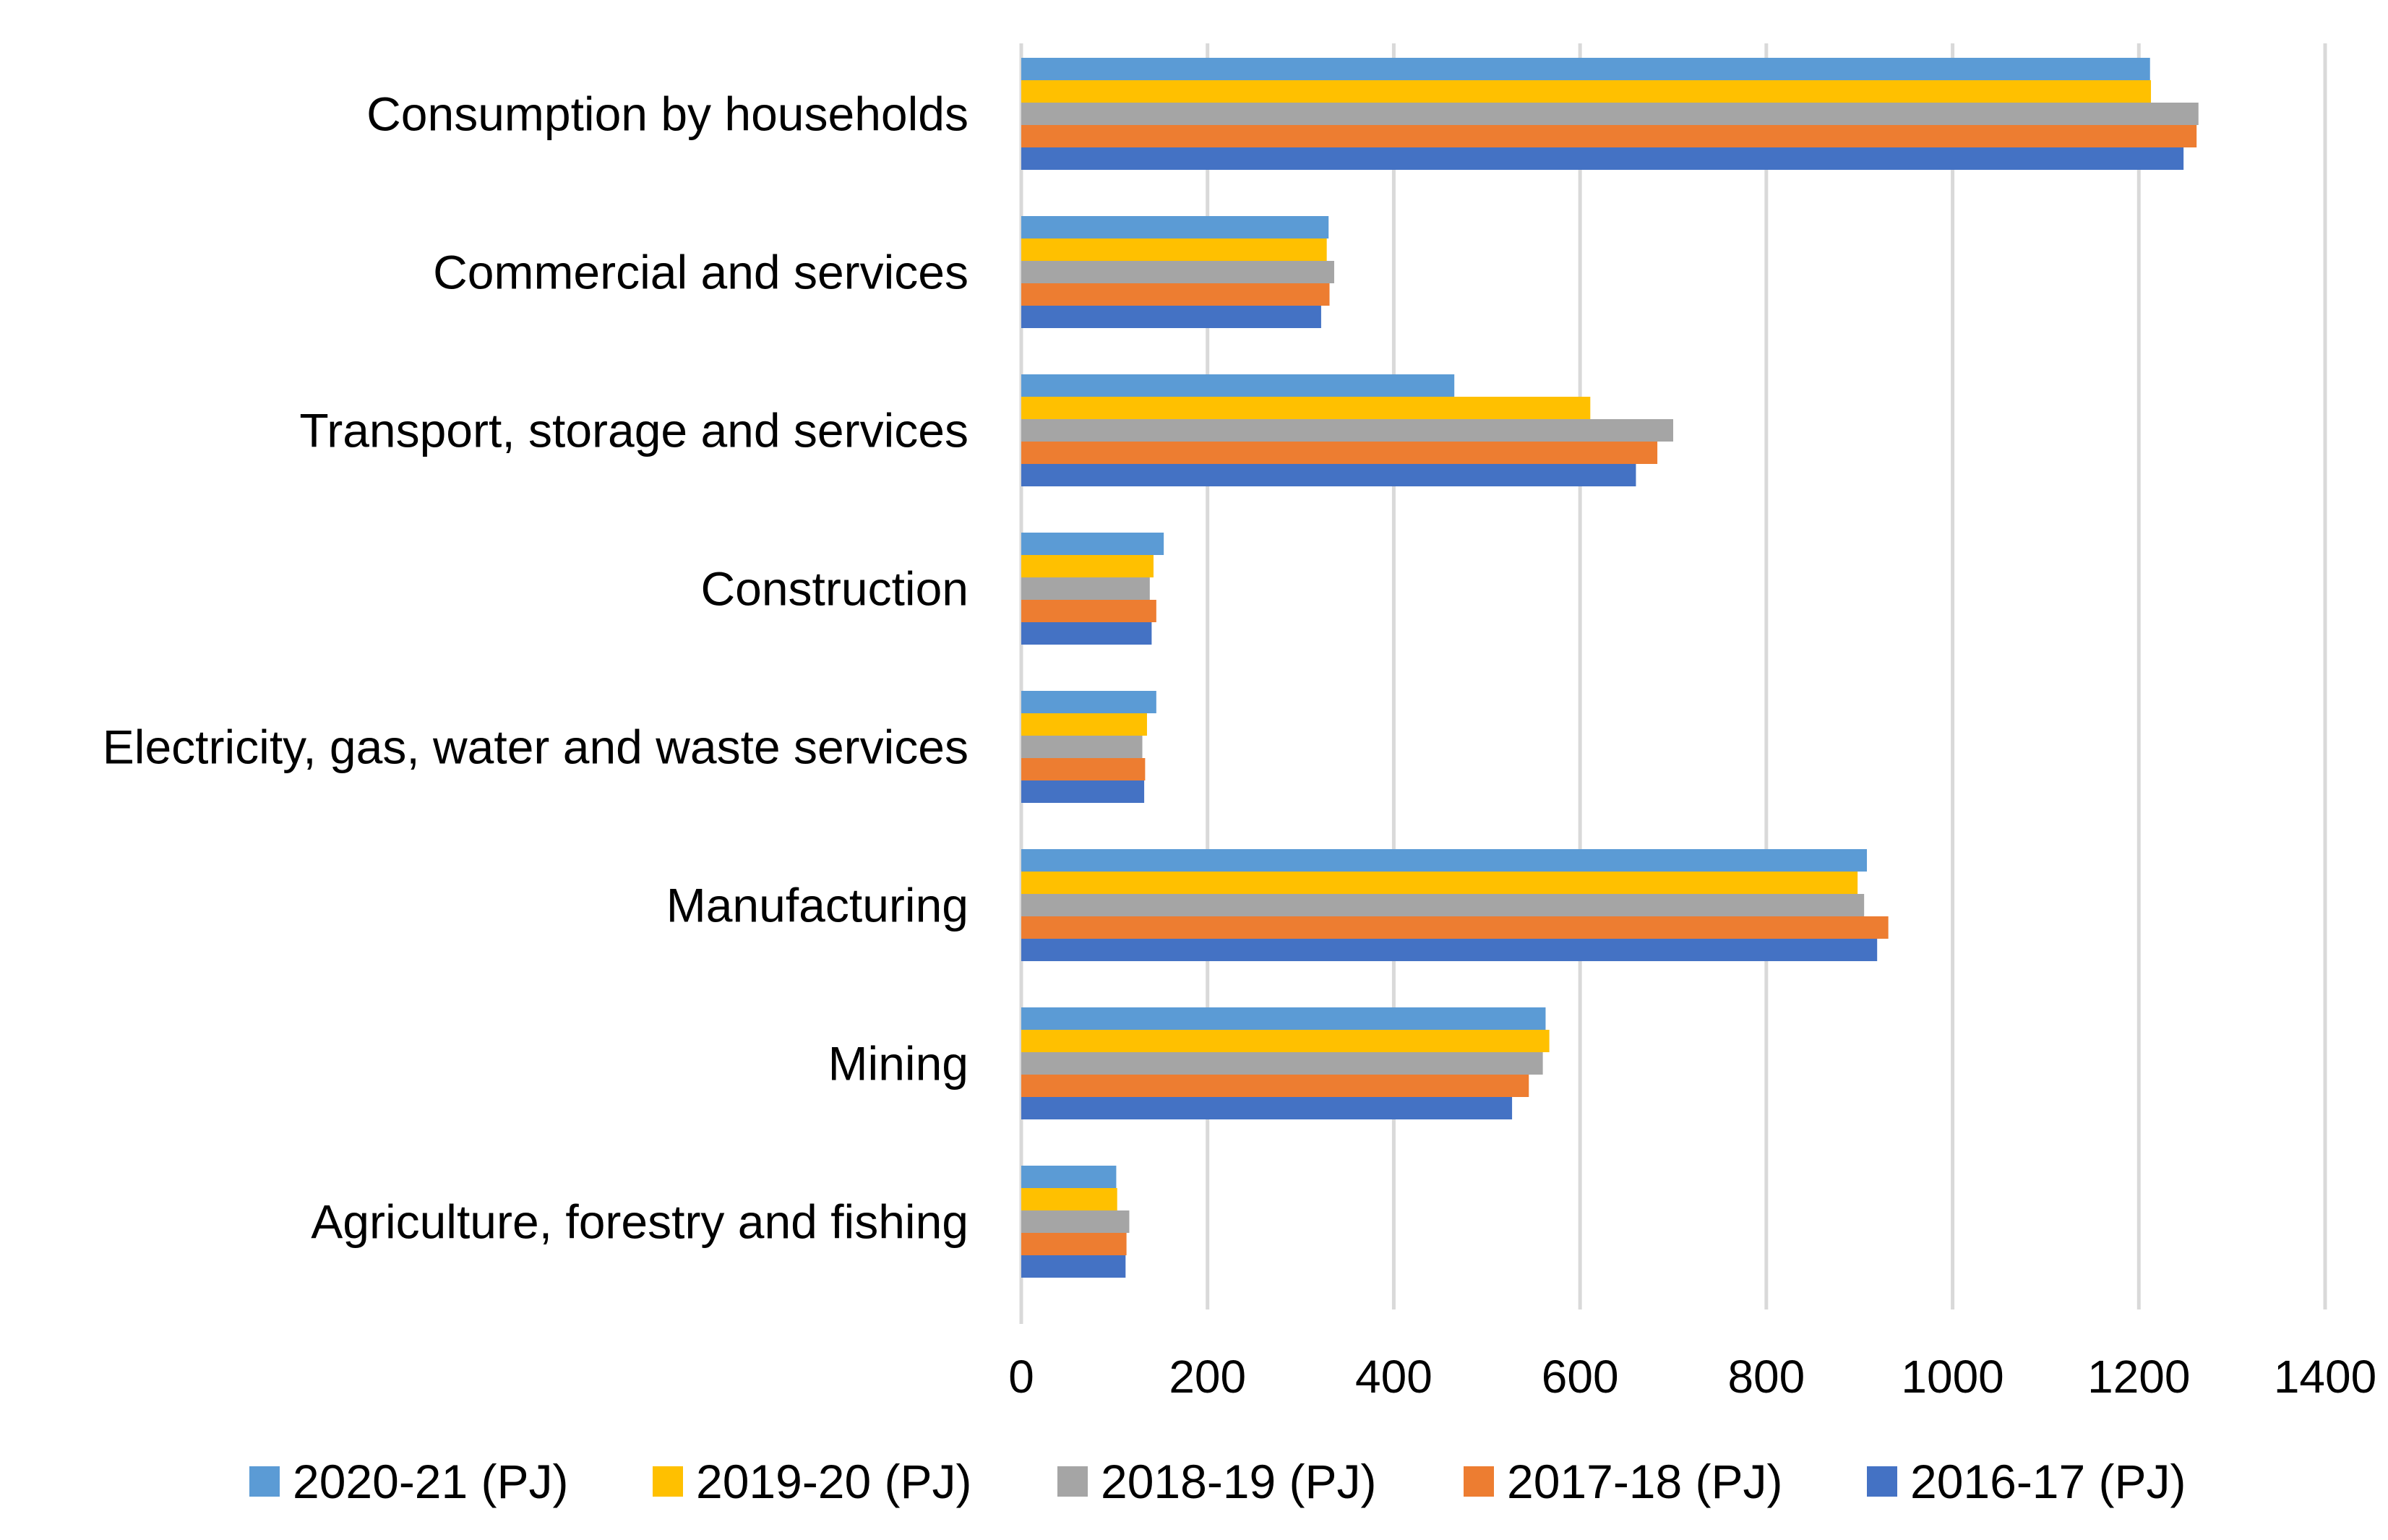 Image resolution: width=2388 pixels, height=1540 pixels. I want to click on bar-consumption-by-households-2020-21-pj, so click(1585, 69).